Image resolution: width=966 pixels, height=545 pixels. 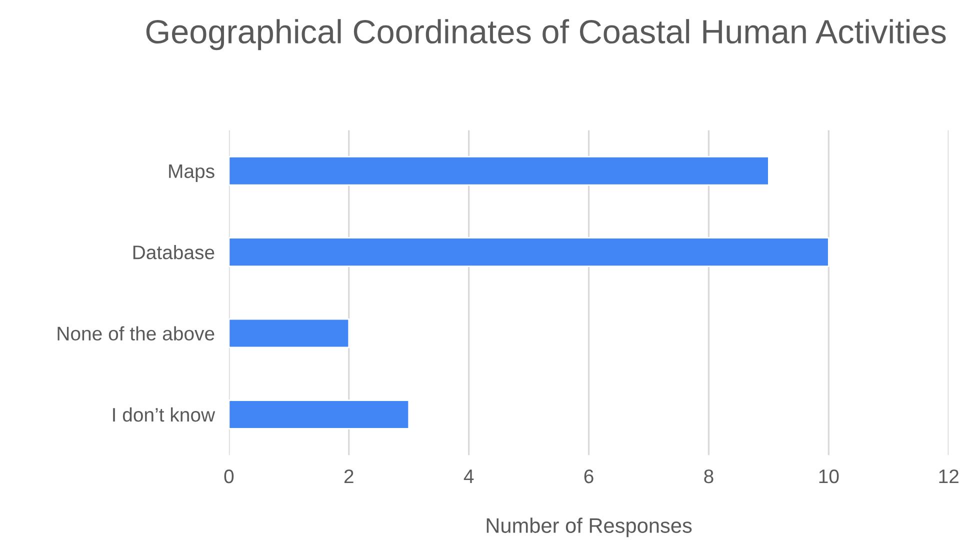 What do you see at coordinates (546, 34) in the screenshot?
I see `chart-title: Geographical Coordinates of Coastal Human Activities` at bounding box center [546, 34].